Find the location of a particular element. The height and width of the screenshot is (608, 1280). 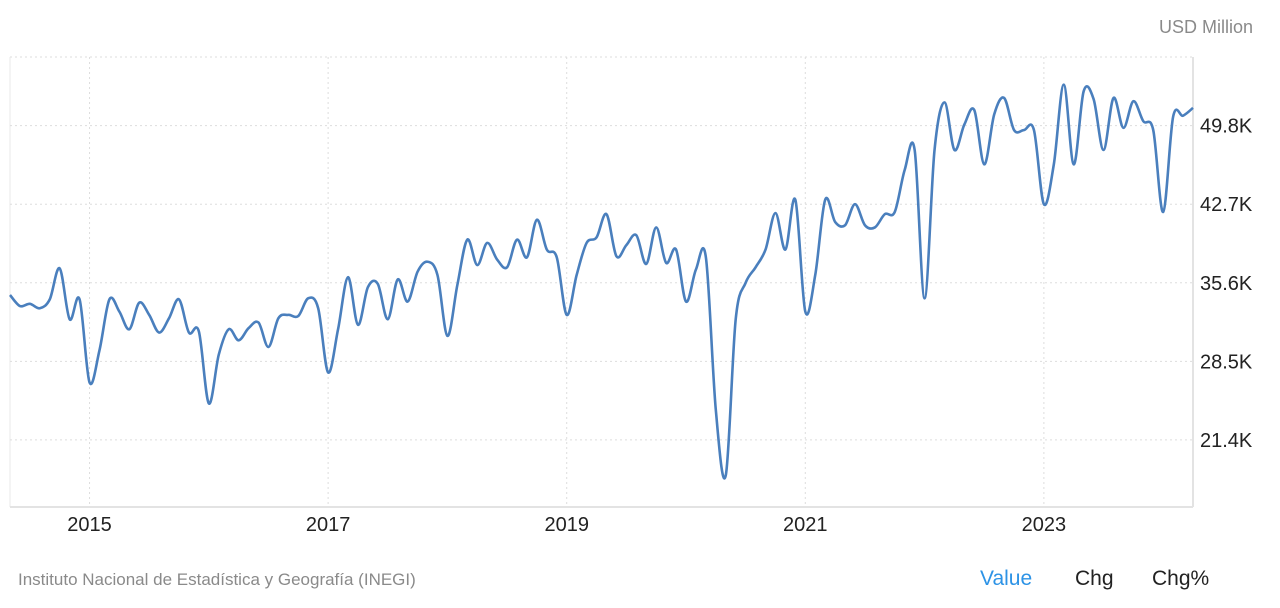

y-tick-label: 21.4K is located at coordinates (1226, 441).